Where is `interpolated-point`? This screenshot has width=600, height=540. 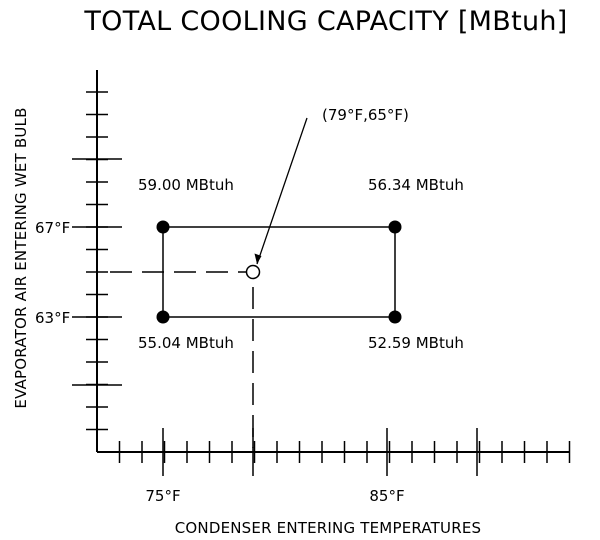
interpolated-point is located at coordinates (253, 272).